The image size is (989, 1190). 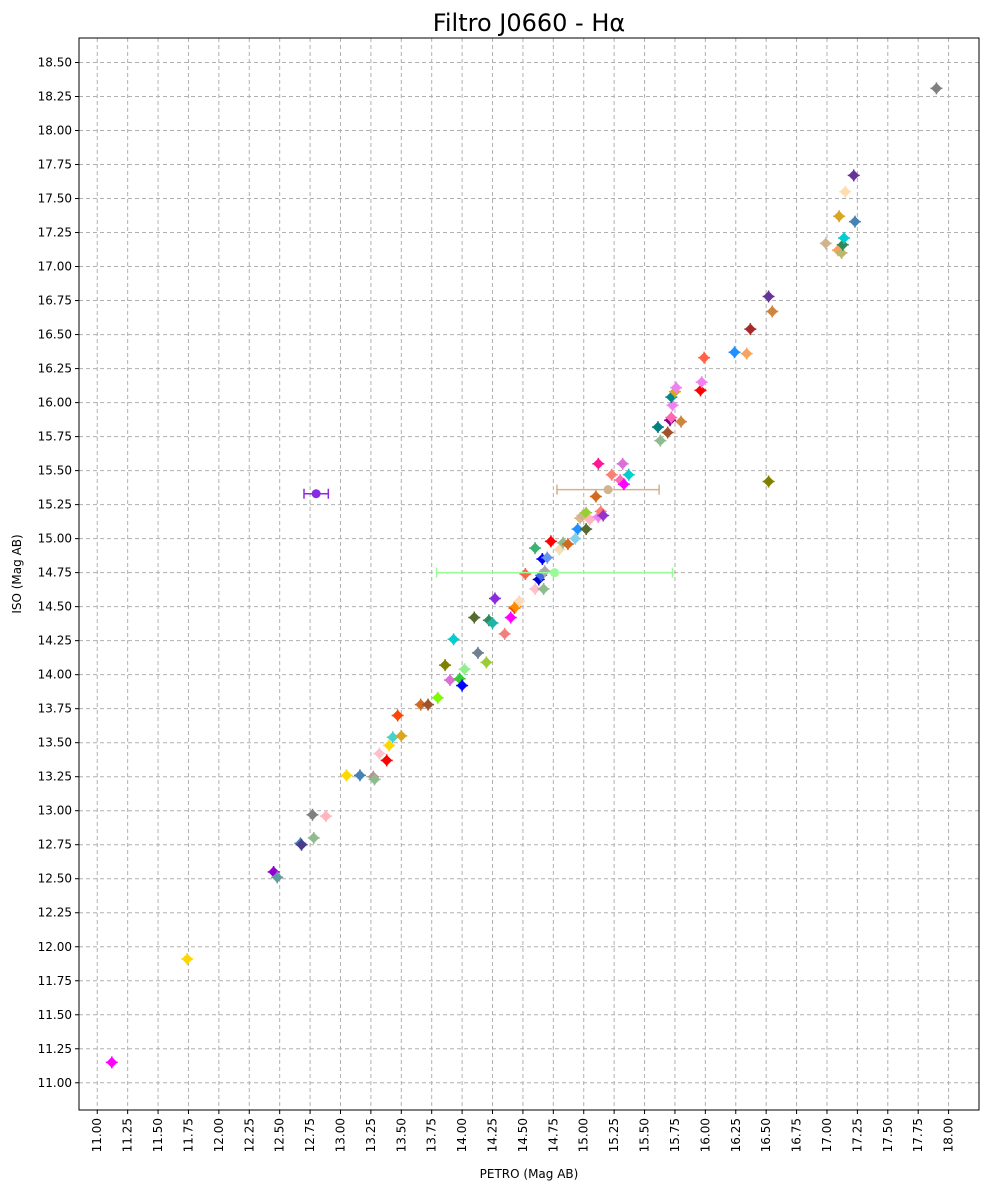 I want to click on y-tick-label: 13.00, so click(x=55, y=811).